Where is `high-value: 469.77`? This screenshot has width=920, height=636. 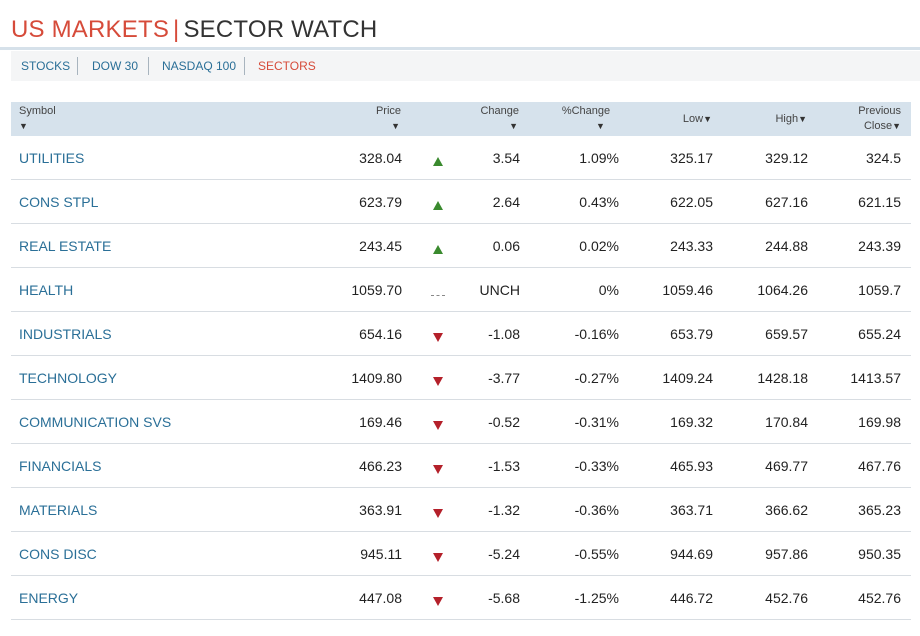
high-value: 469.77 is located at coordinates (786, 466).